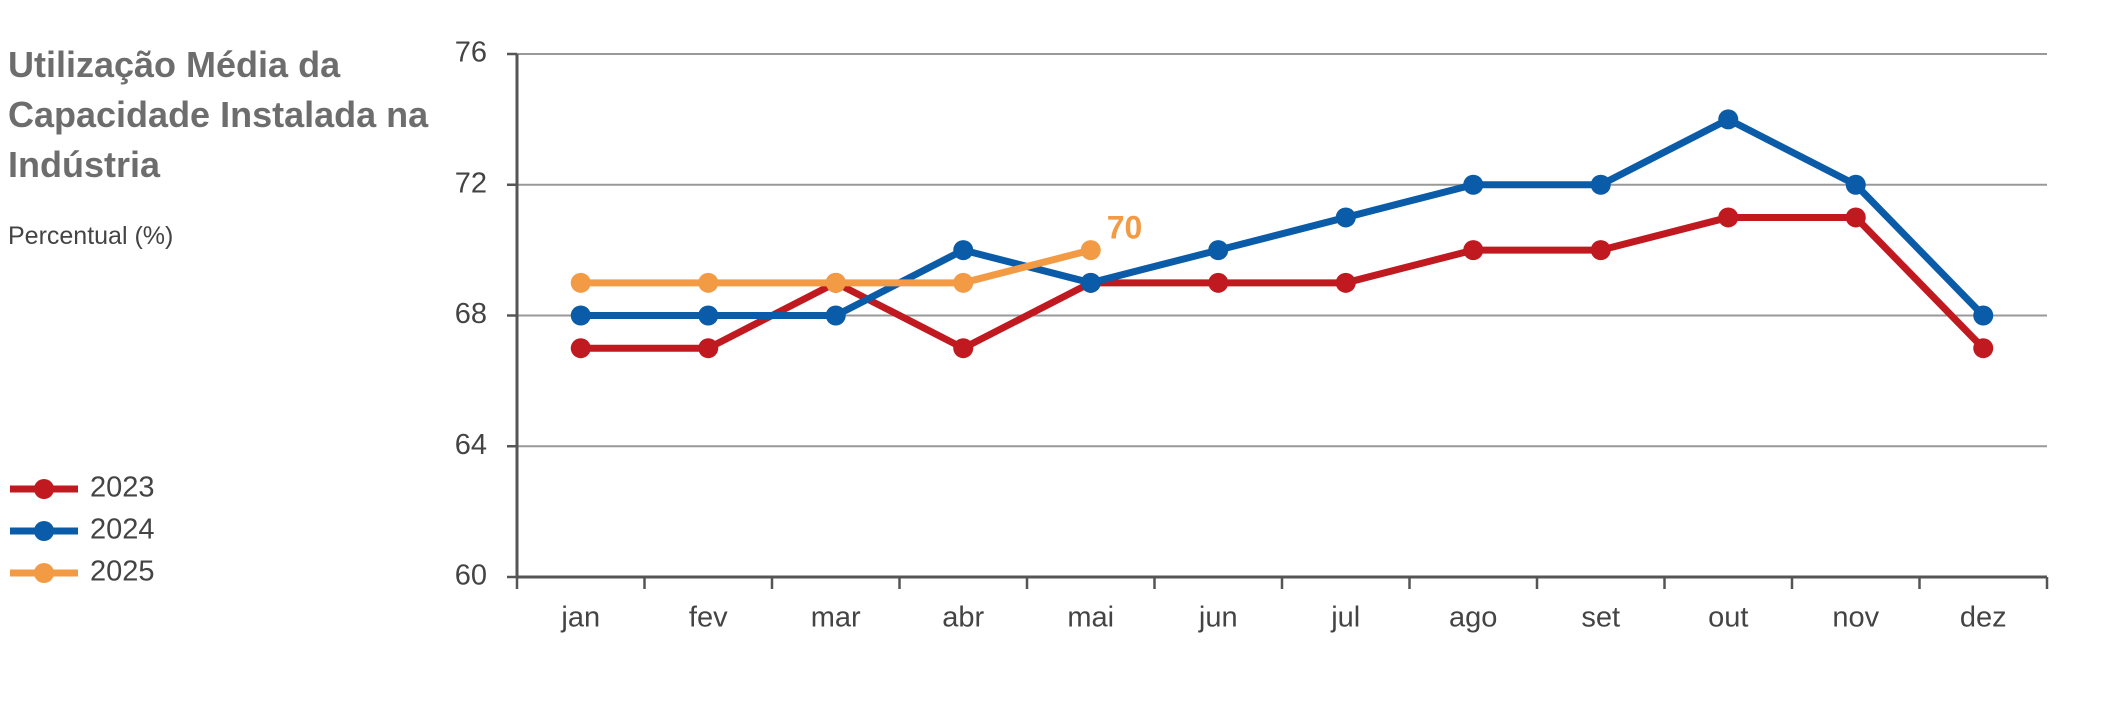 The image size is (2126, 724). Describe the element at coordinates (1125, 228) in the screenshot. I see `data-label: 70` at that location.